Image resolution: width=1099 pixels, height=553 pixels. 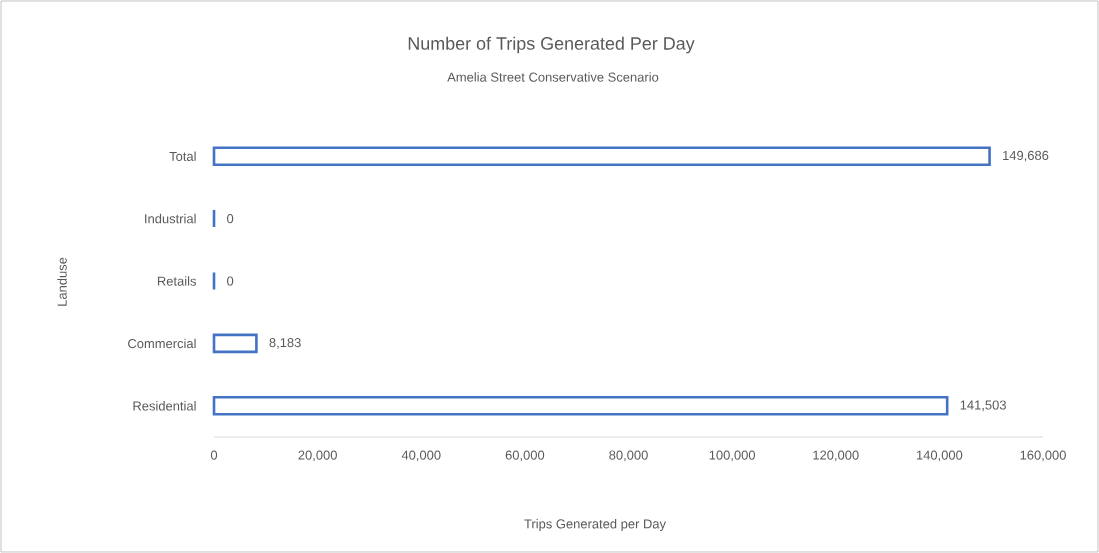 I want to click on y-tick-label: Residential, so click(x=164, y=406).